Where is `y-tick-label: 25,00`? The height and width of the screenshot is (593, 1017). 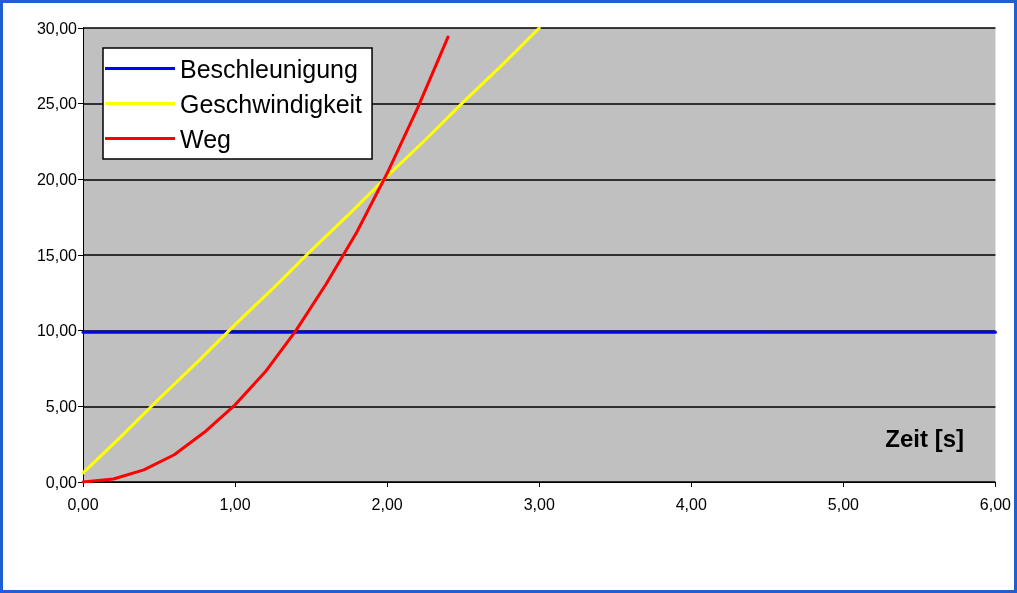 y-tick-label: 25,00 is located at coordinates (57, 104).